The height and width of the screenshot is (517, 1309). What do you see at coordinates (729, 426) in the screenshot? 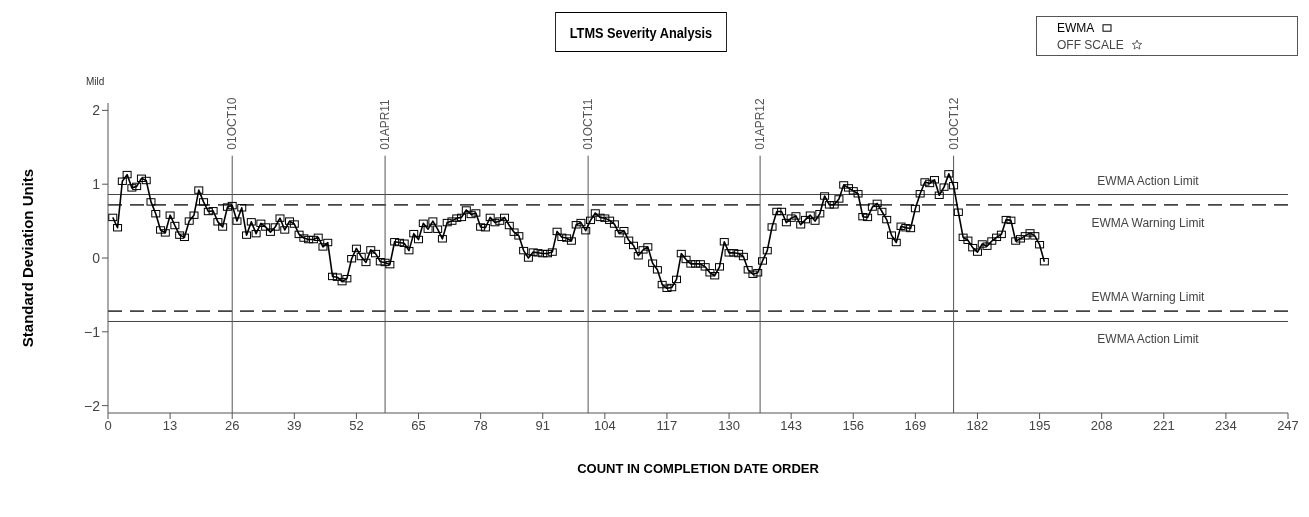
I see `x-tick-label: 130` at bounding box center [729, 426].